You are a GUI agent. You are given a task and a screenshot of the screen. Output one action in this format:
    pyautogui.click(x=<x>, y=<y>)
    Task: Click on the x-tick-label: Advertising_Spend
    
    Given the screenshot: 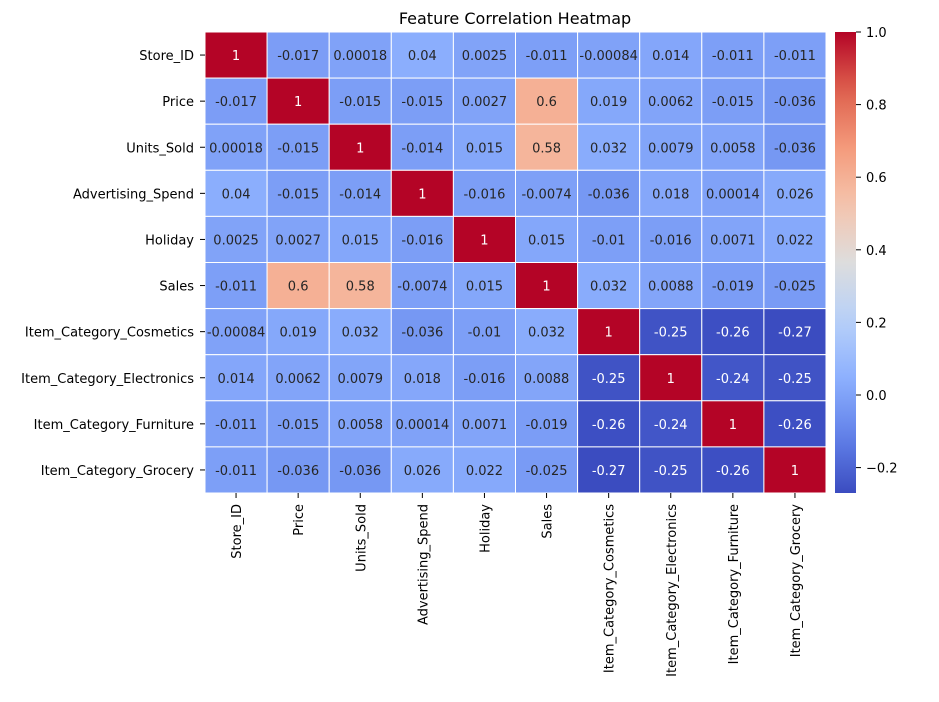 What is the action you would take?
    pyautogui.click(x=423, y=564)
    